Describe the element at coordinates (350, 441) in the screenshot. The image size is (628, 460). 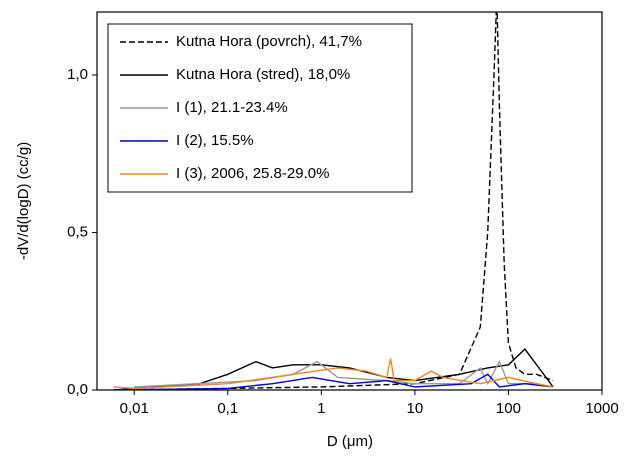
I see `x-axis-label: D (μm)` at that location.